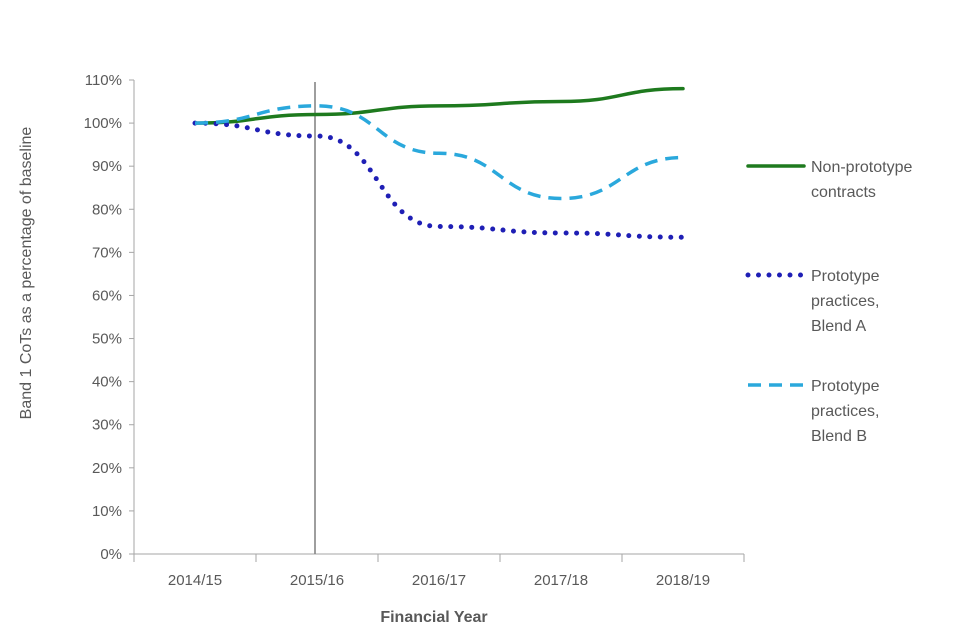 The width and height of the screenshot is (960, 640). What do you see at coordinates (195, 580) in the screenshot?
I see `x-tick-label: 2014/15` at bounding box center [195, 580].